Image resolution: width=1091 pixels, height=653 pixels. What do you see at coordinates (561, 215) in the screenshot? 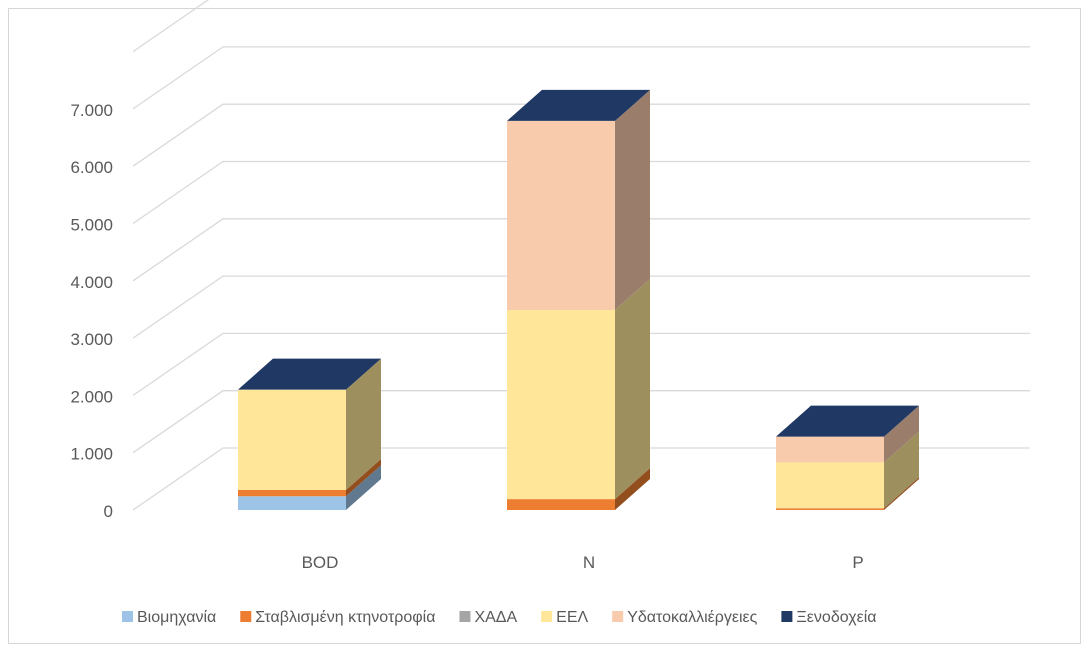
I see `bar-n-υδατοκαλλιέργειες` at bounding box center [561, 215].